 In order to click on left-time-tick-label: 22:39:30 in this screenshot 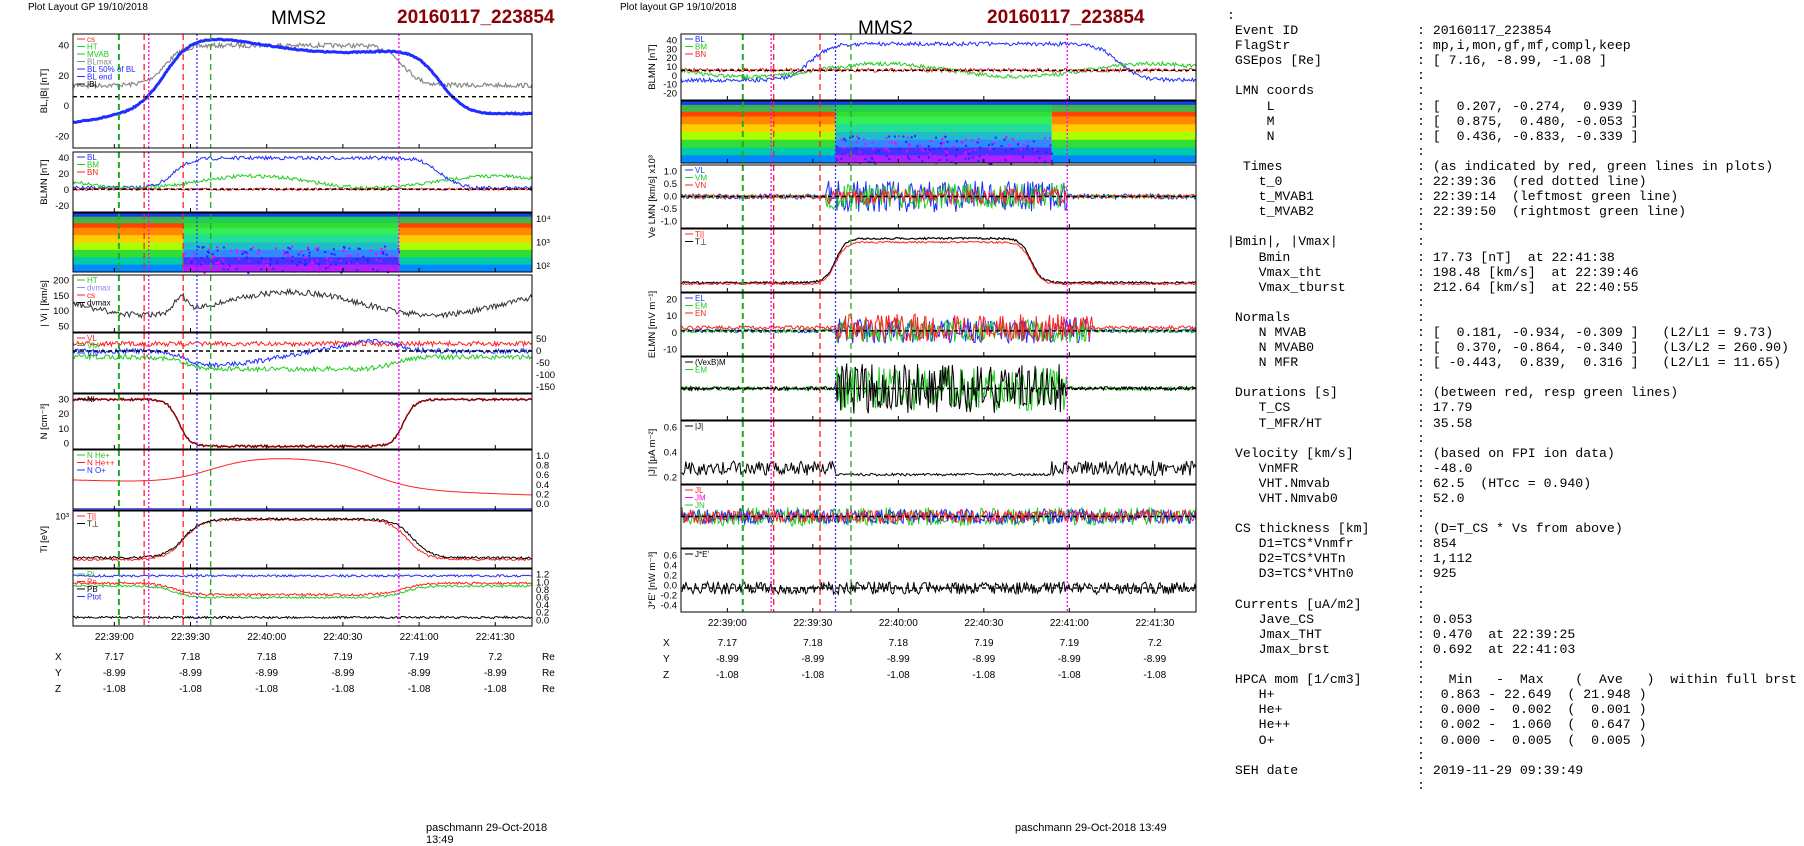, I will do `click(190, 637)`.